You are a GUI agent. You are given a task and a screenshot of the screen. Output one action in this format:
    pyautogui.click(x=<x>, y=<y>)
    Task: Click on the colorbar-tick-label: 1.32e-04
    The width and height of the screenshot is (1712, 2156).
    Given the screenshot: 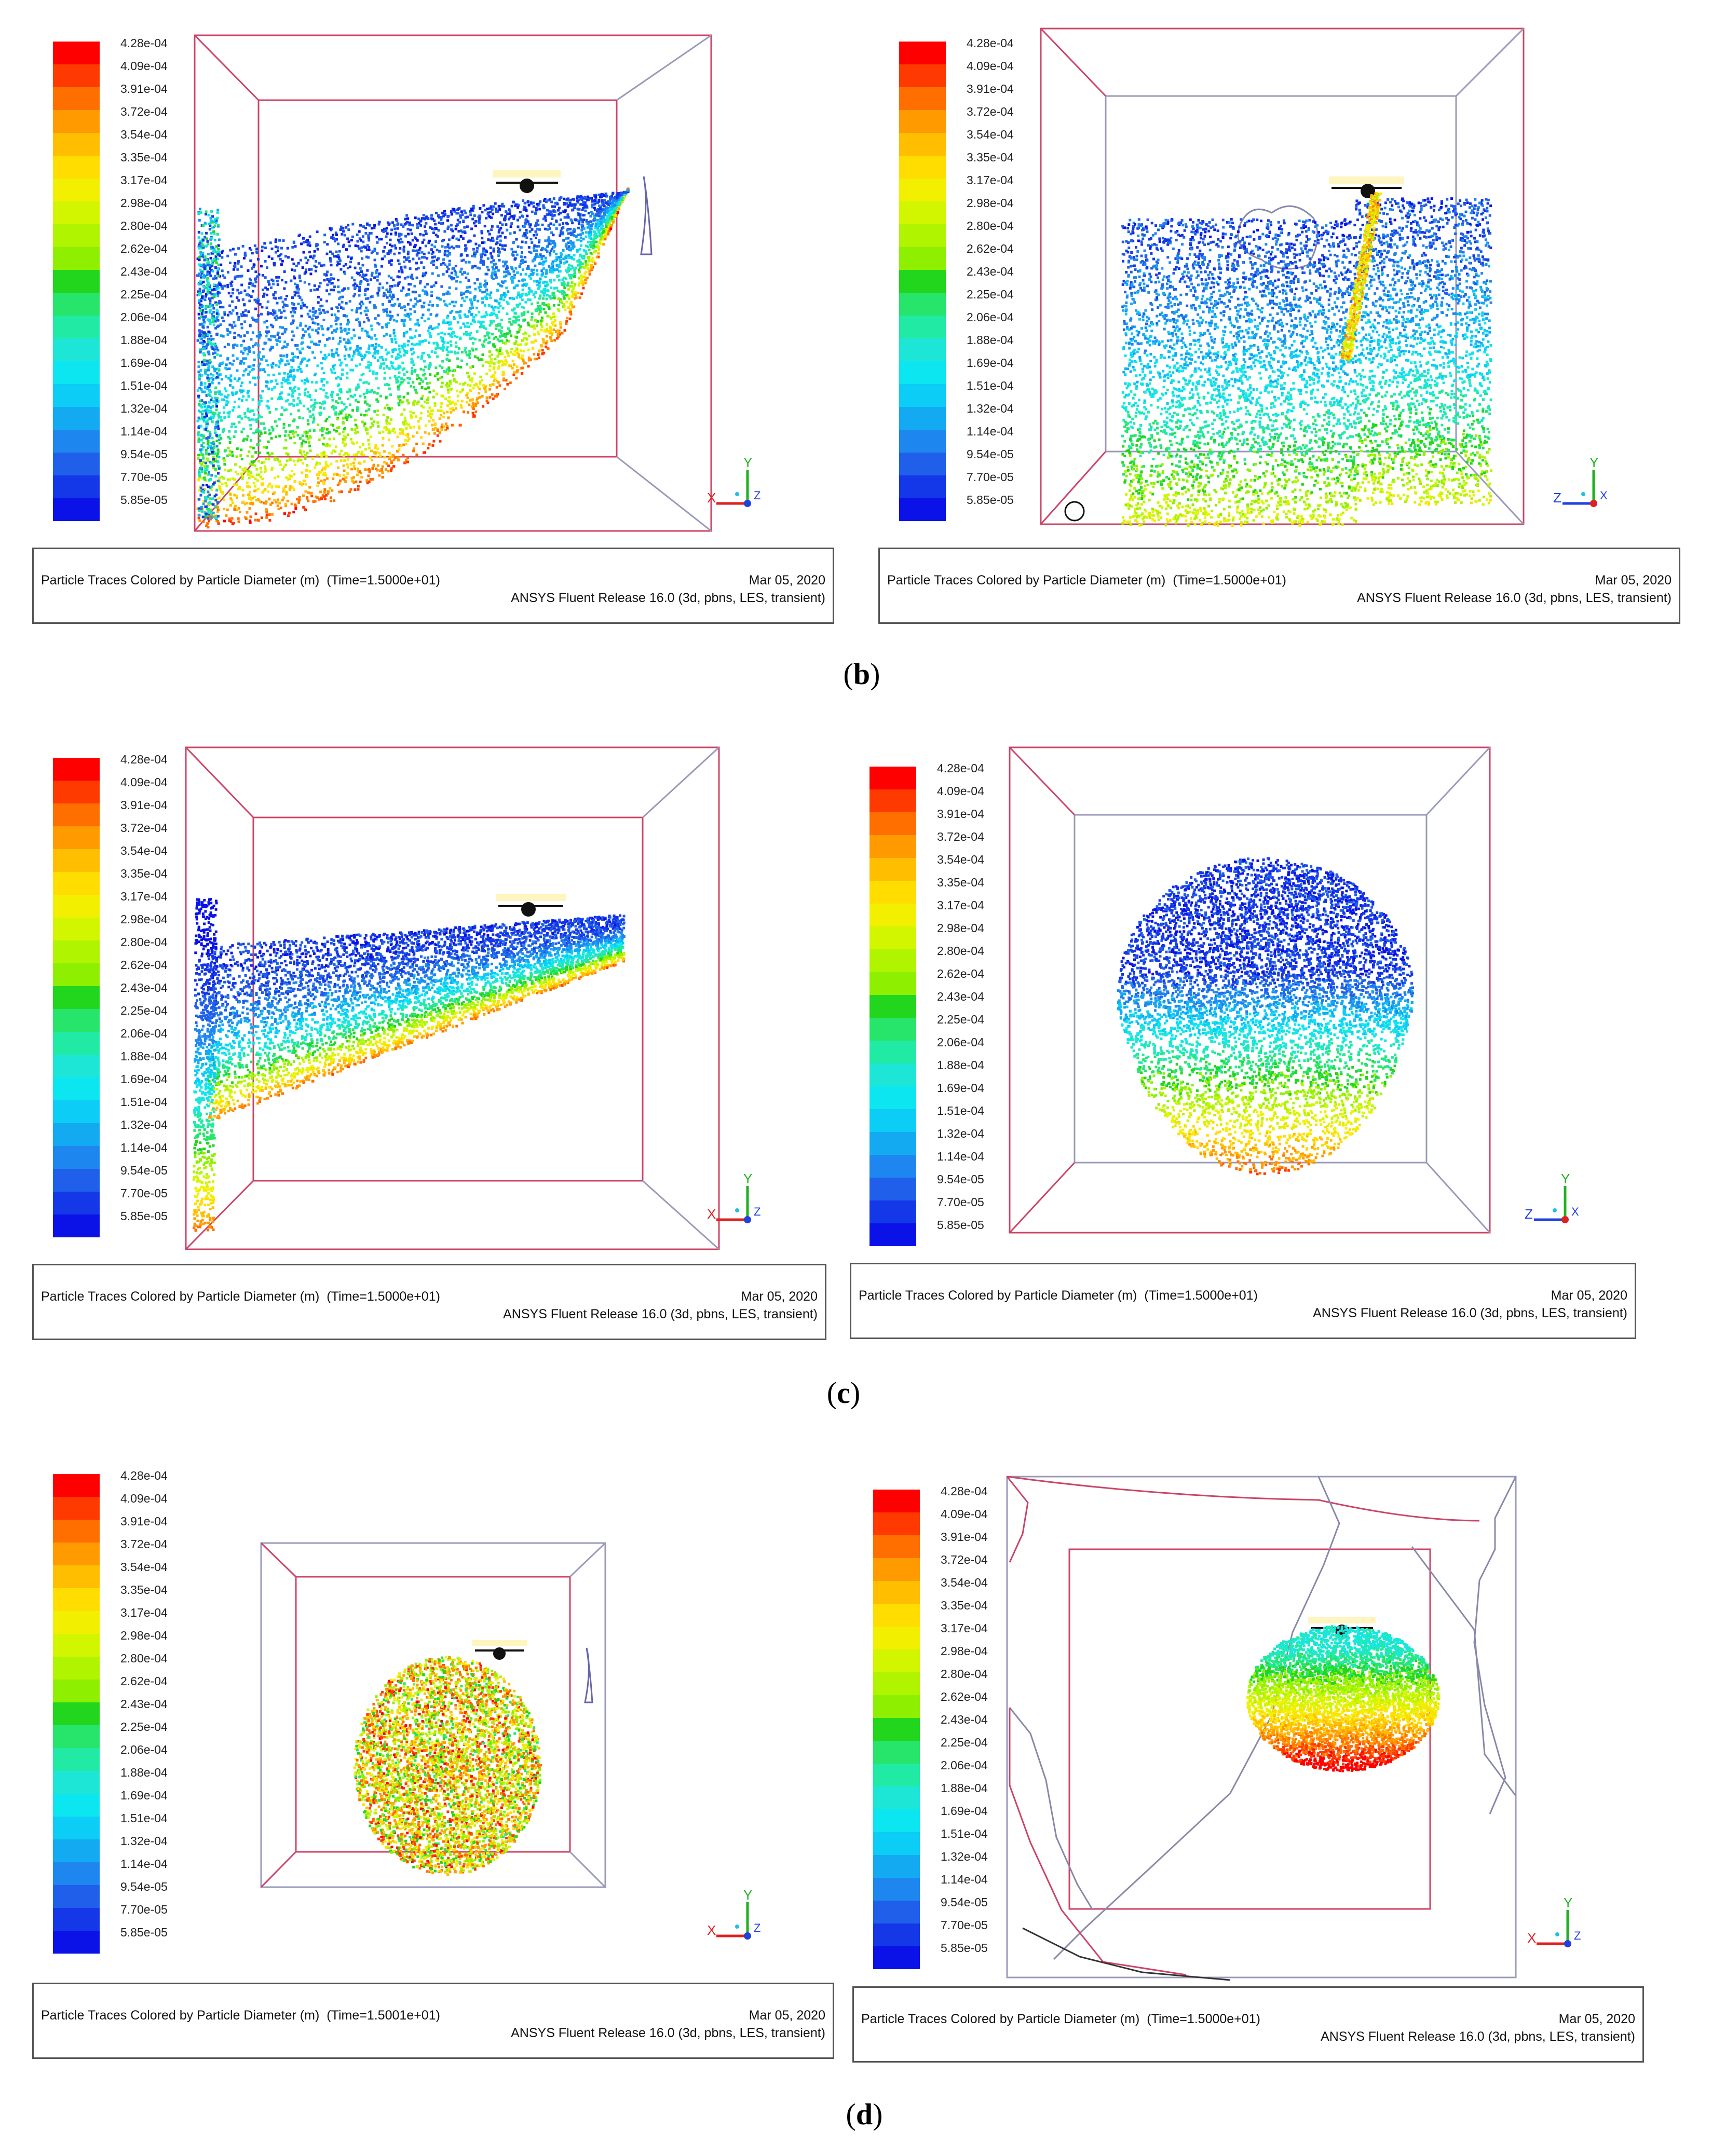 What is the action you would take?
    pyautogui.click(x=961, y=1134)
    